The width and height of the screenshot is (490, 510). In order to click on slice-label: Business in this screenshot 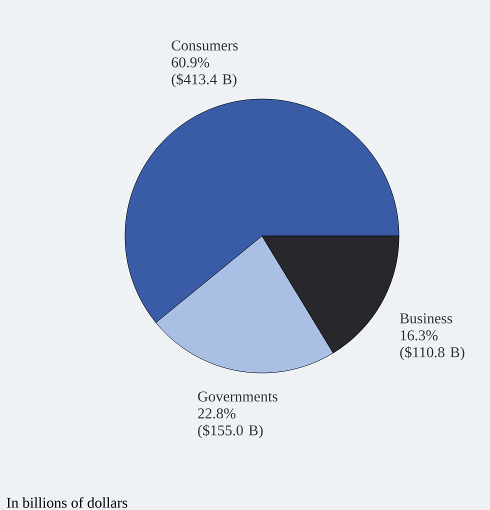, I will do `click(426, 318)`.